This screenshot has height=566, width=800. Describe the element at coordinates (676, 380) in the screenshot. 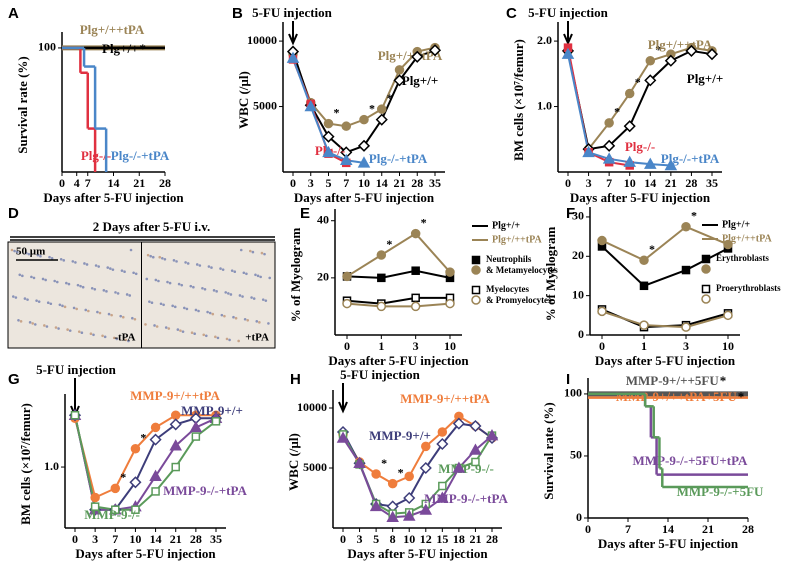

I see `series-label: MMP-9+/++5FU*` at that location.